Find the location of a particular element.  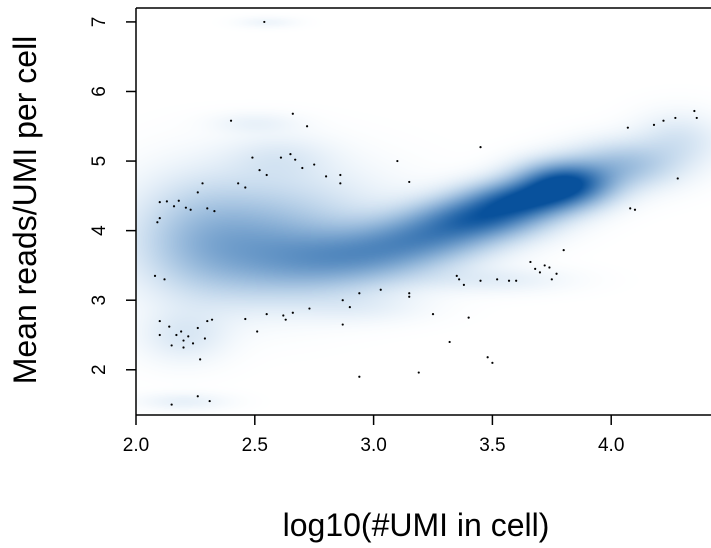

x-ticks: 2.0 2.5 3.0 3.5 4.0 is located at coordinates (373, 435).